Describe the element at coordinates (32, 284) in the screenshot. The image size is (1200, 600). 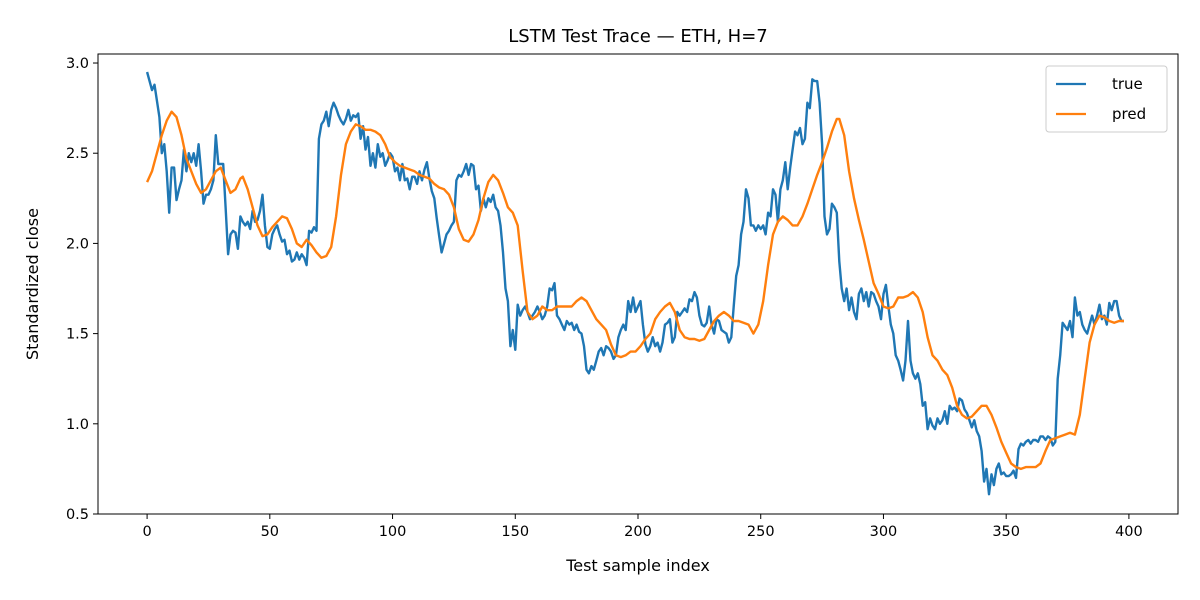
I see `y-axis-label: Standardized close` at that location.